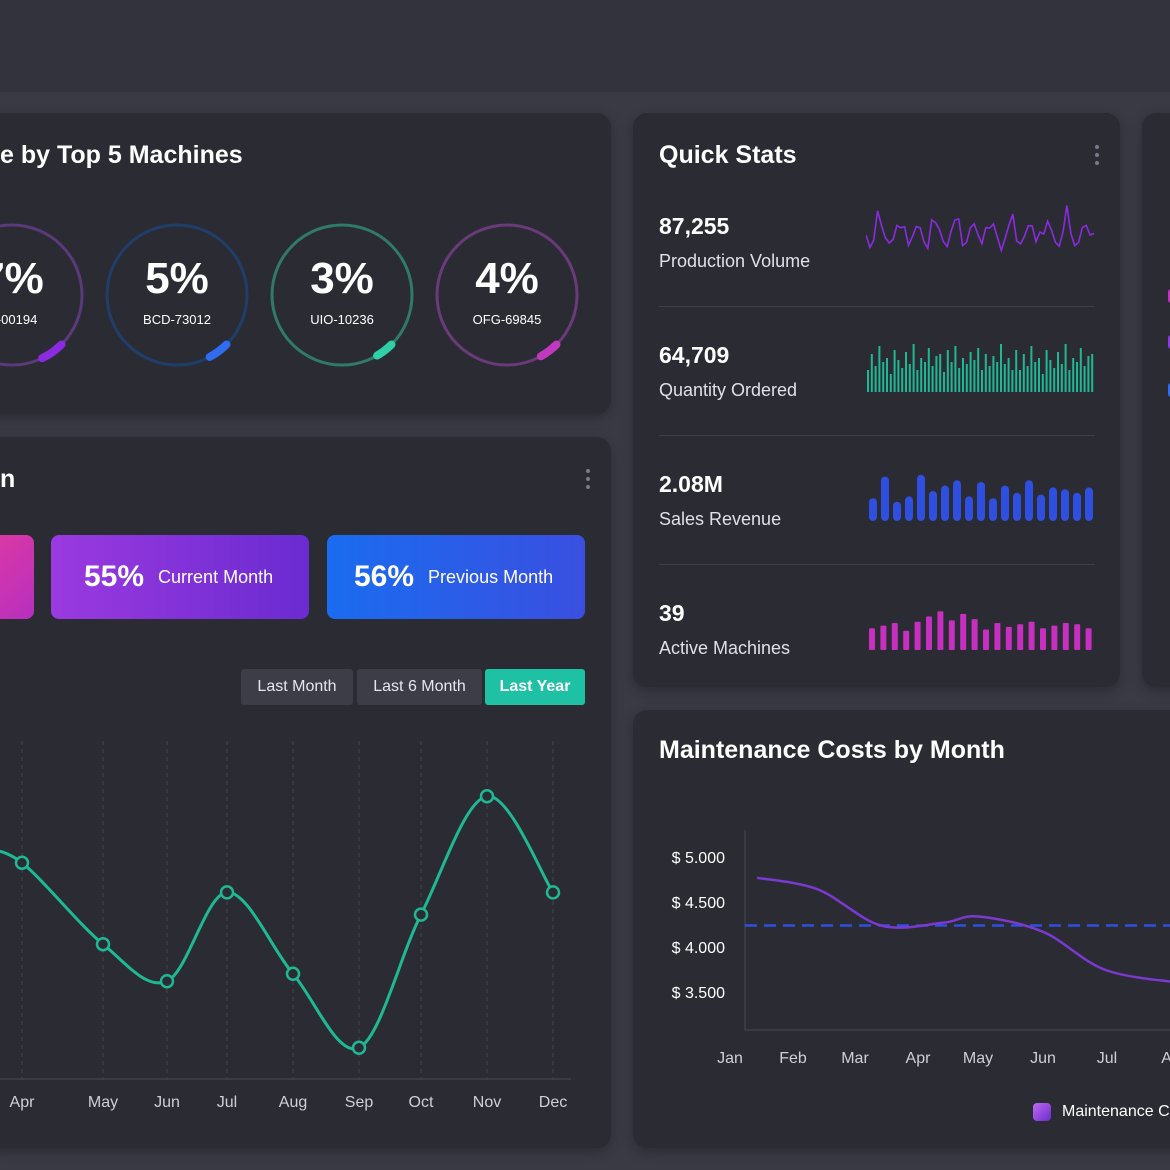 This screenshot has width=1170, height=1170. I want to click on pill-current-month: 55% Current Month, so click(180, 577).